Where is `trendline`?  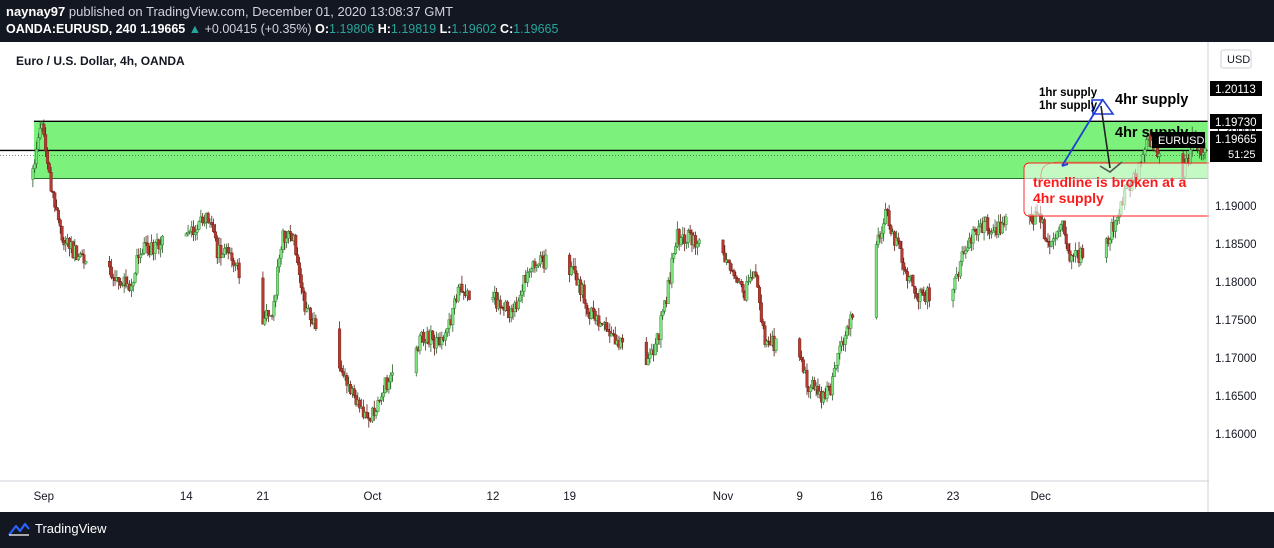 trendline is located at coordinates (1082, 132).